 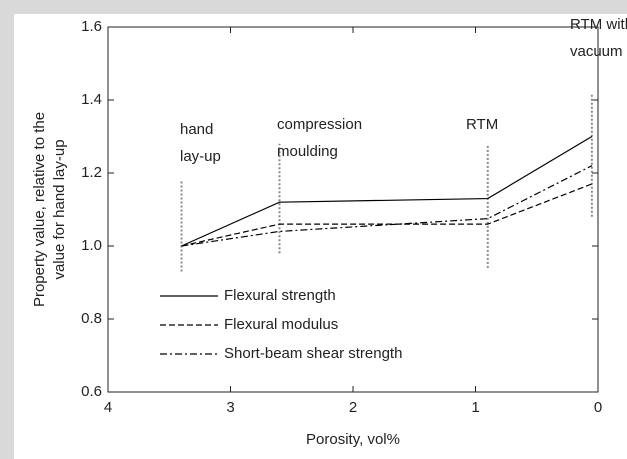 I want to click on y-tick-label: 0.6, so click(x=91, y=391).